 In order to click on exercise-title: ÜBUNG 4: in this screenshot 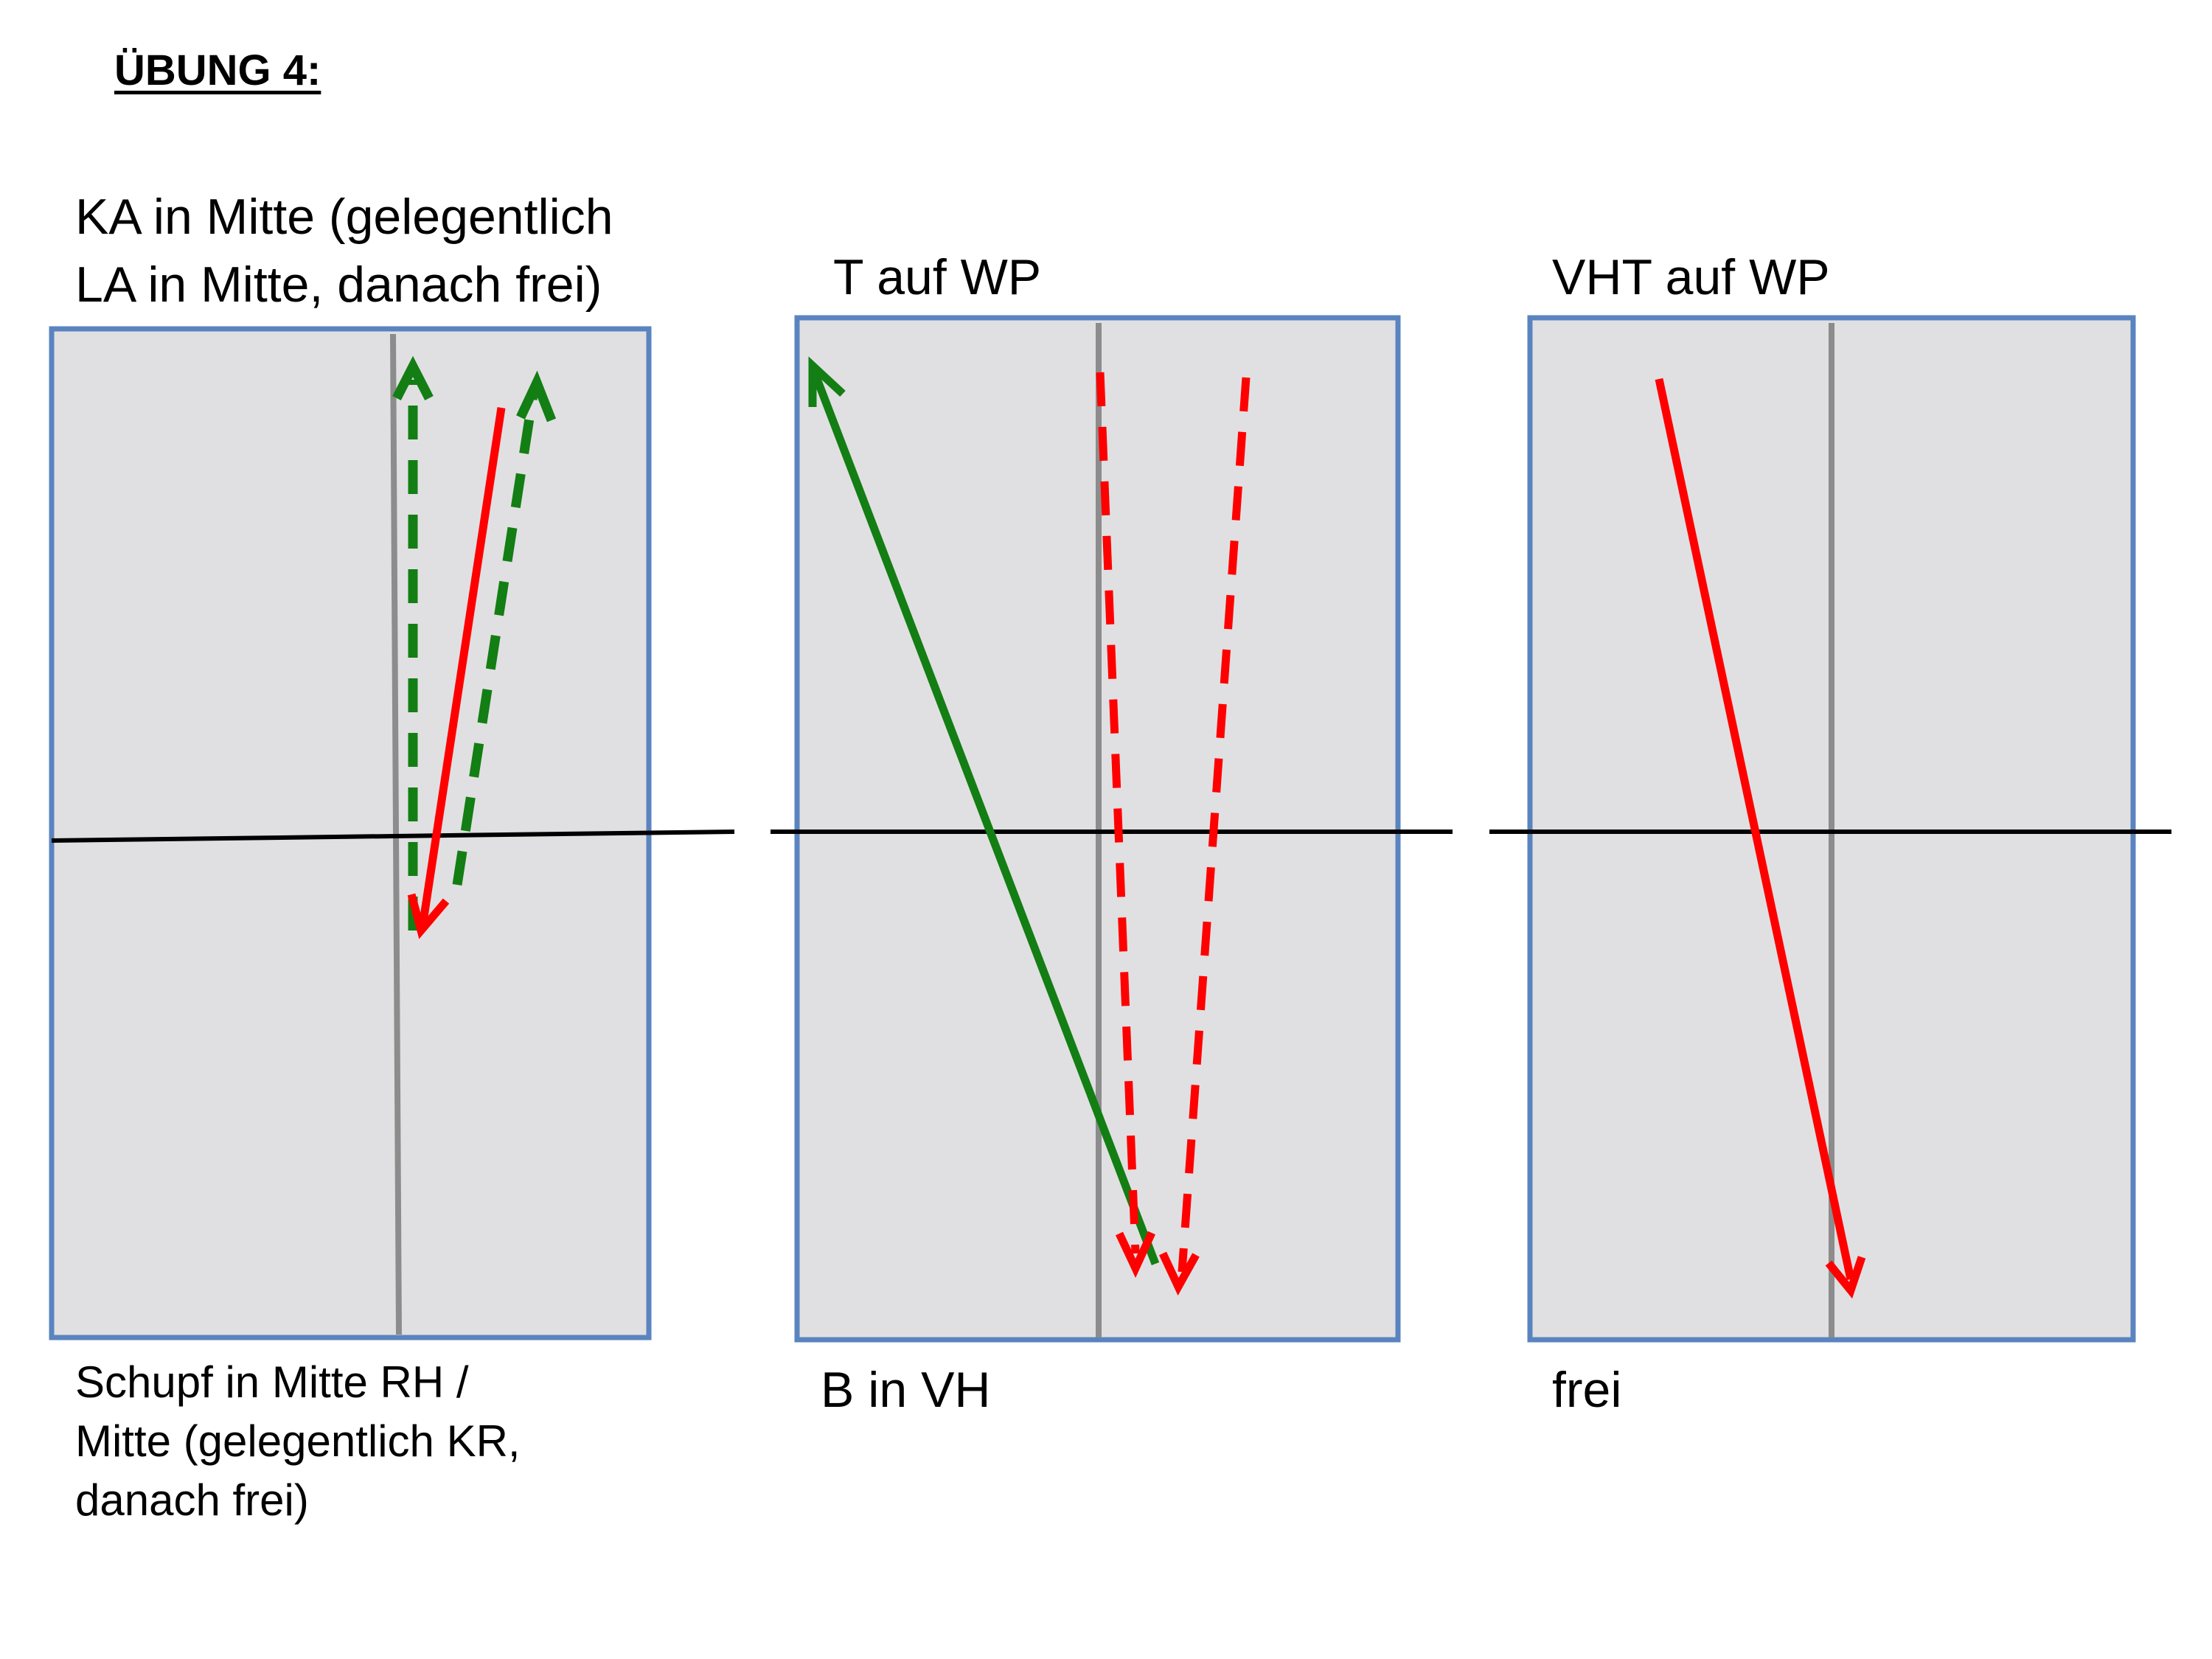, I will do `click(217, 70)`.